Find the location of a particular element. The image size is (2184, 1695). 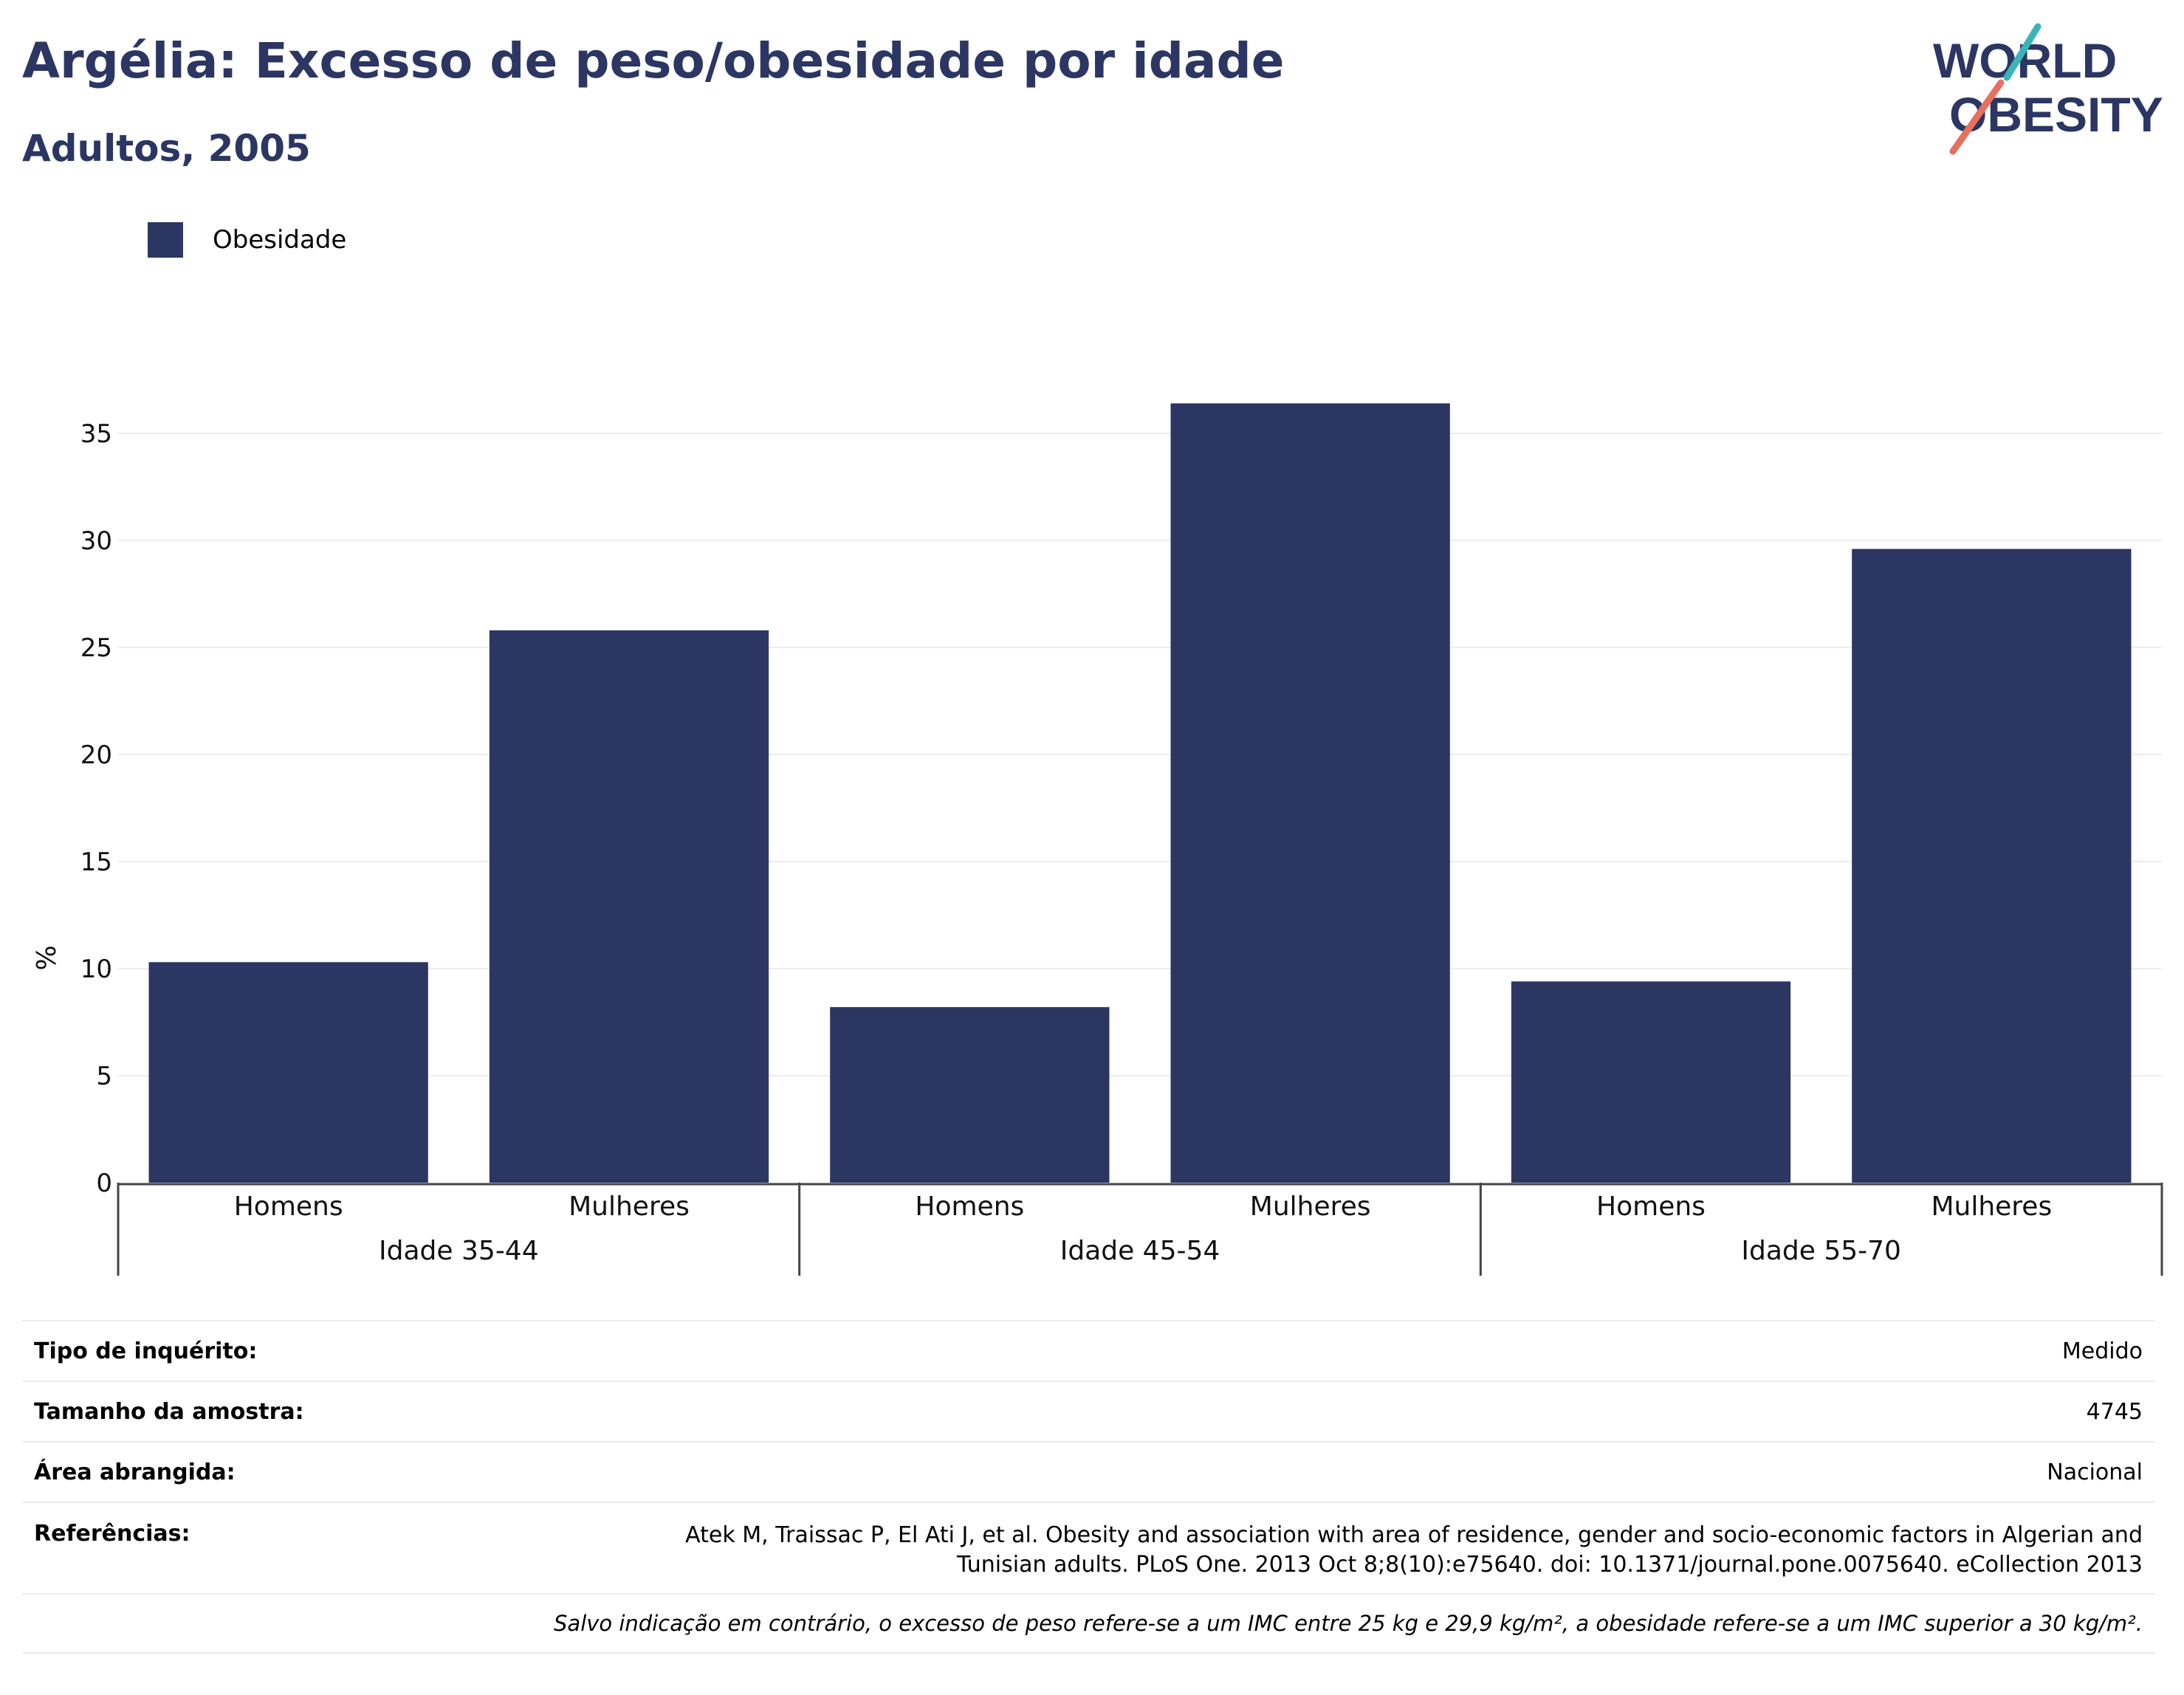

y-tick-label: 10 is located at coordinates (96, 969).